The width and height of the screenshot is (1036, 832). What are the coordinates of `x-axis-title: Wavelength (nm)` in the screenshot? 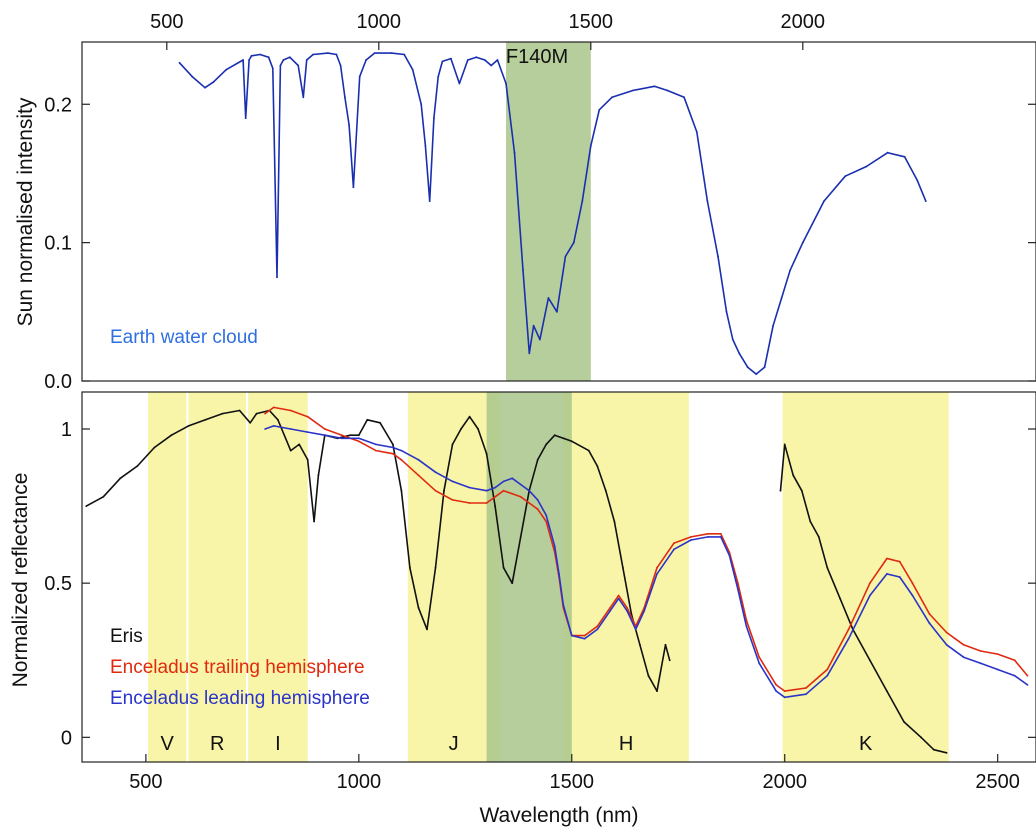 It's located at (558, 815).